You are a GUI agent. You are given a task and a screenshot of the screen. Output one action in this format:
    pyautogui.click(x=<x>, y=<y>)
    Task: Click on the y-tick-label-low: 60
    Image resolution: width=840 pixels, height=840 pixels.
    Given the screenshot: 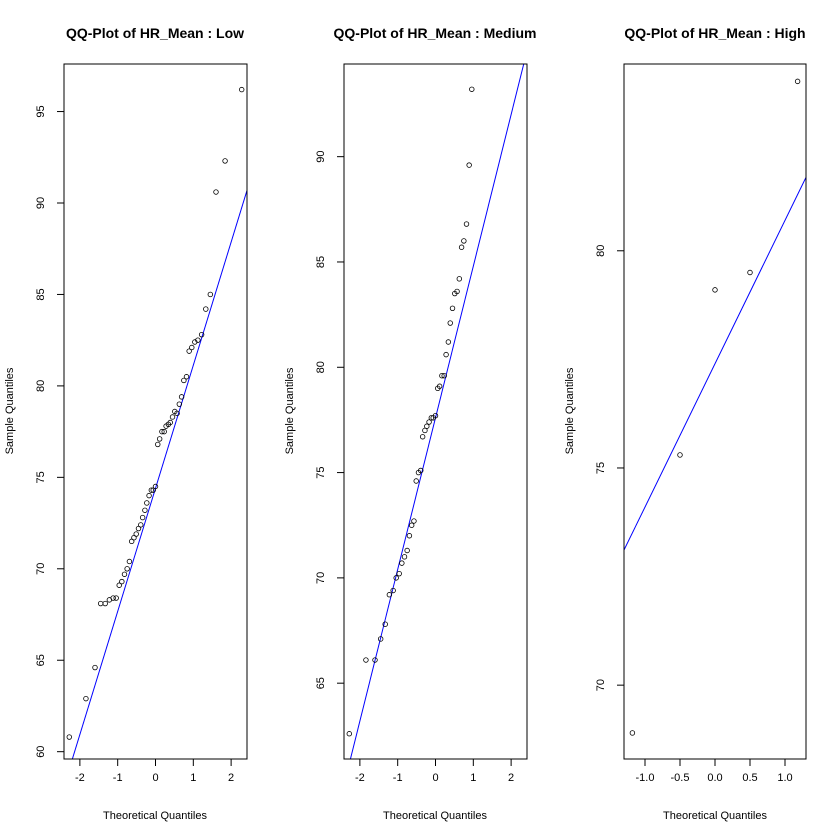 What is the action you would take?
    pyautogui.click(x=41, y=752)
    